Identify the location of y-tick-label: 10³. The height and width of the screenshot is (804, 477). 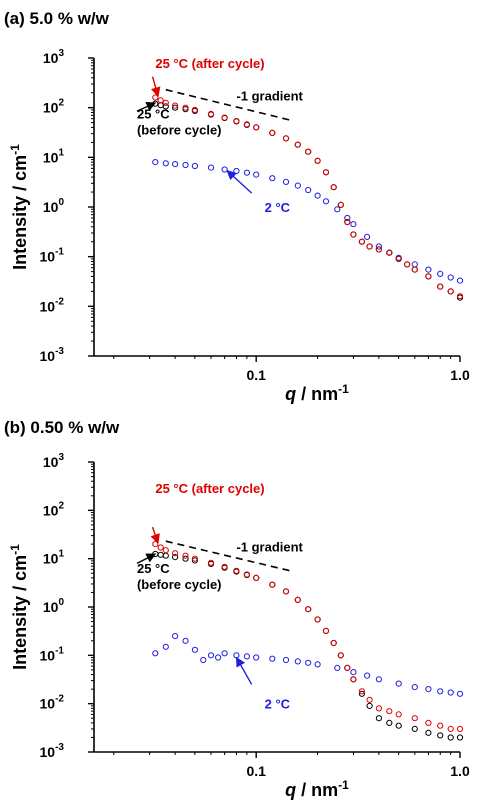
(54, 57).